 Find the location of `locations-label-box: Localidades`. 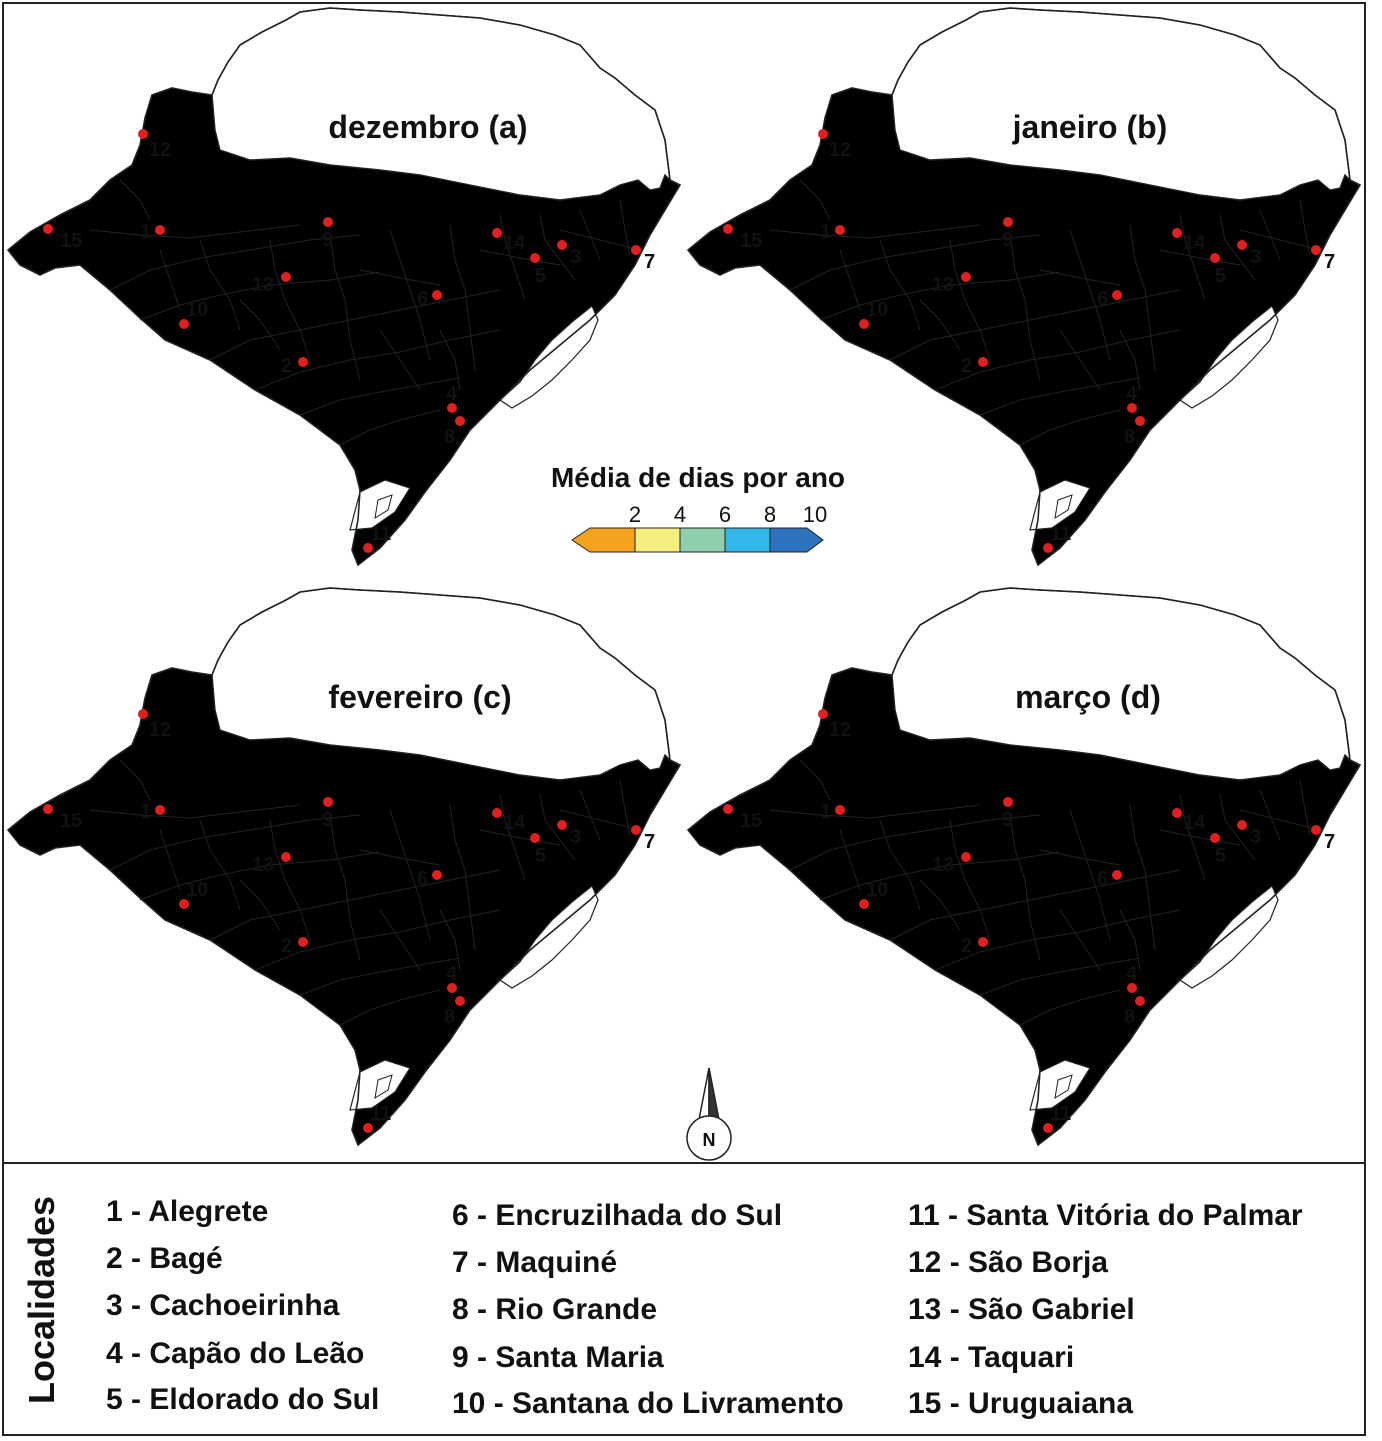

locations-label-box: Localidades is located at coordinates (42, 1300).